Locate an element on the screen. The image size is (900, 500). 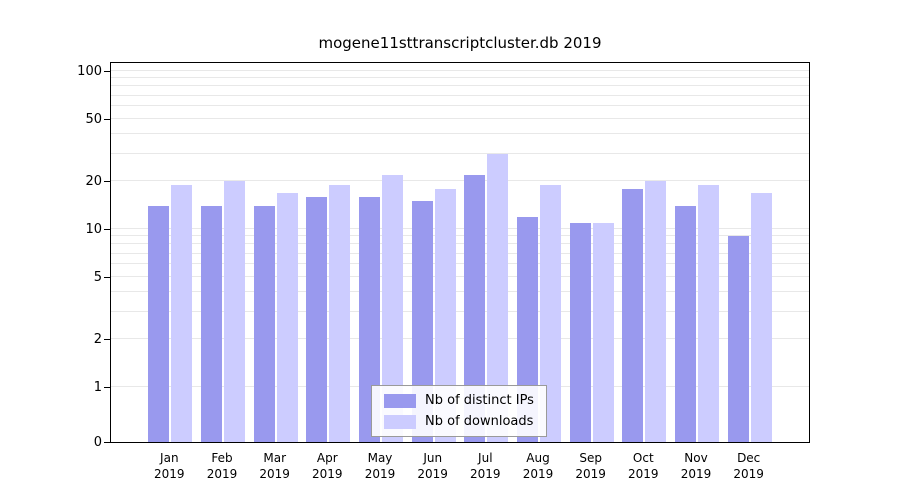
legend-item-downloads: Nb of downloads is located at coordinates (459, 421).